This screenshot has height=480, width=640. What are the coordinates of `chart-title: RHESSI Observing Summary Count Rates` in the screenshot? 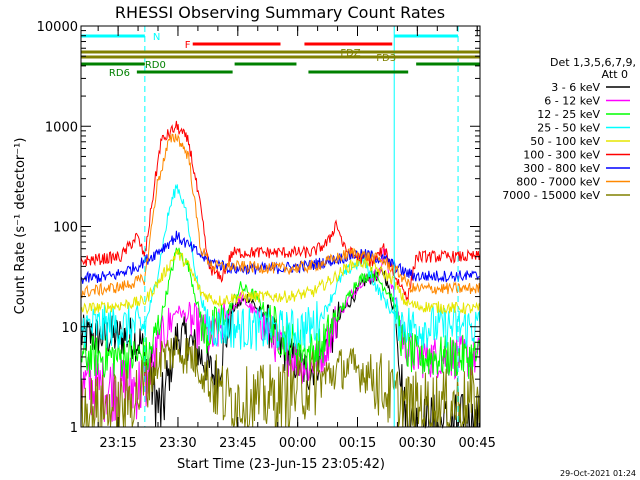 It's located at (280, 12).